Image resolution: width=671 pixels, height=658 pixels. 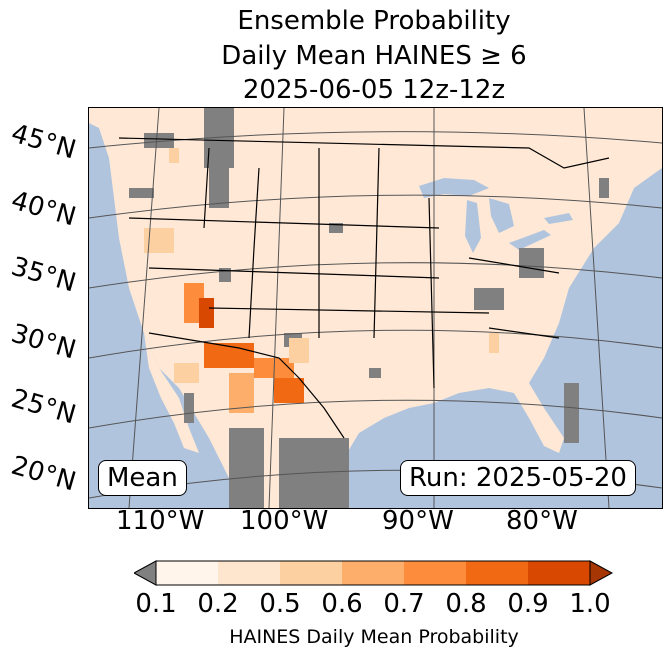 What do you see at coordinates (528, 604) in the screenshot?
I see `colorbar-tick-0.9: 0.9` at bounding box center [528, 604].